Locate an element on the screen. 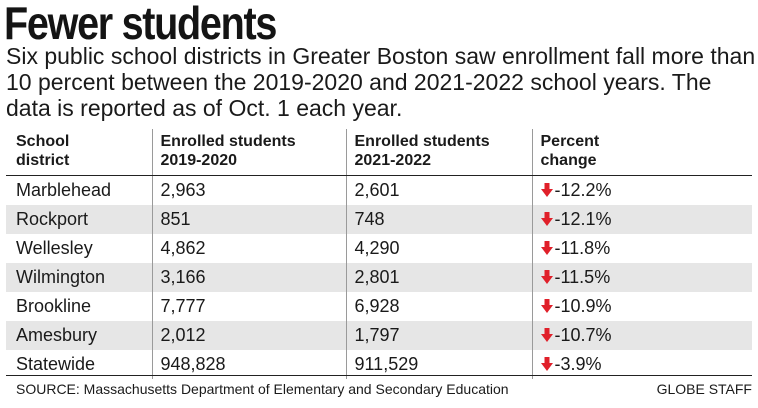 Image resolution: width=758 pixels, height=408 pixels. page-title: Fewer students is located at coordinates (140, 24).